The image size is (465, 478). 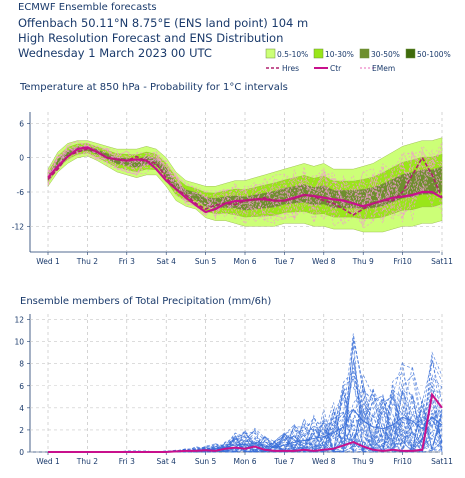 What do you see at coordinates (48, 261) in the screenshot?
I see `temp-xtick-label: Wed 1` at bounding box center [48, 261].